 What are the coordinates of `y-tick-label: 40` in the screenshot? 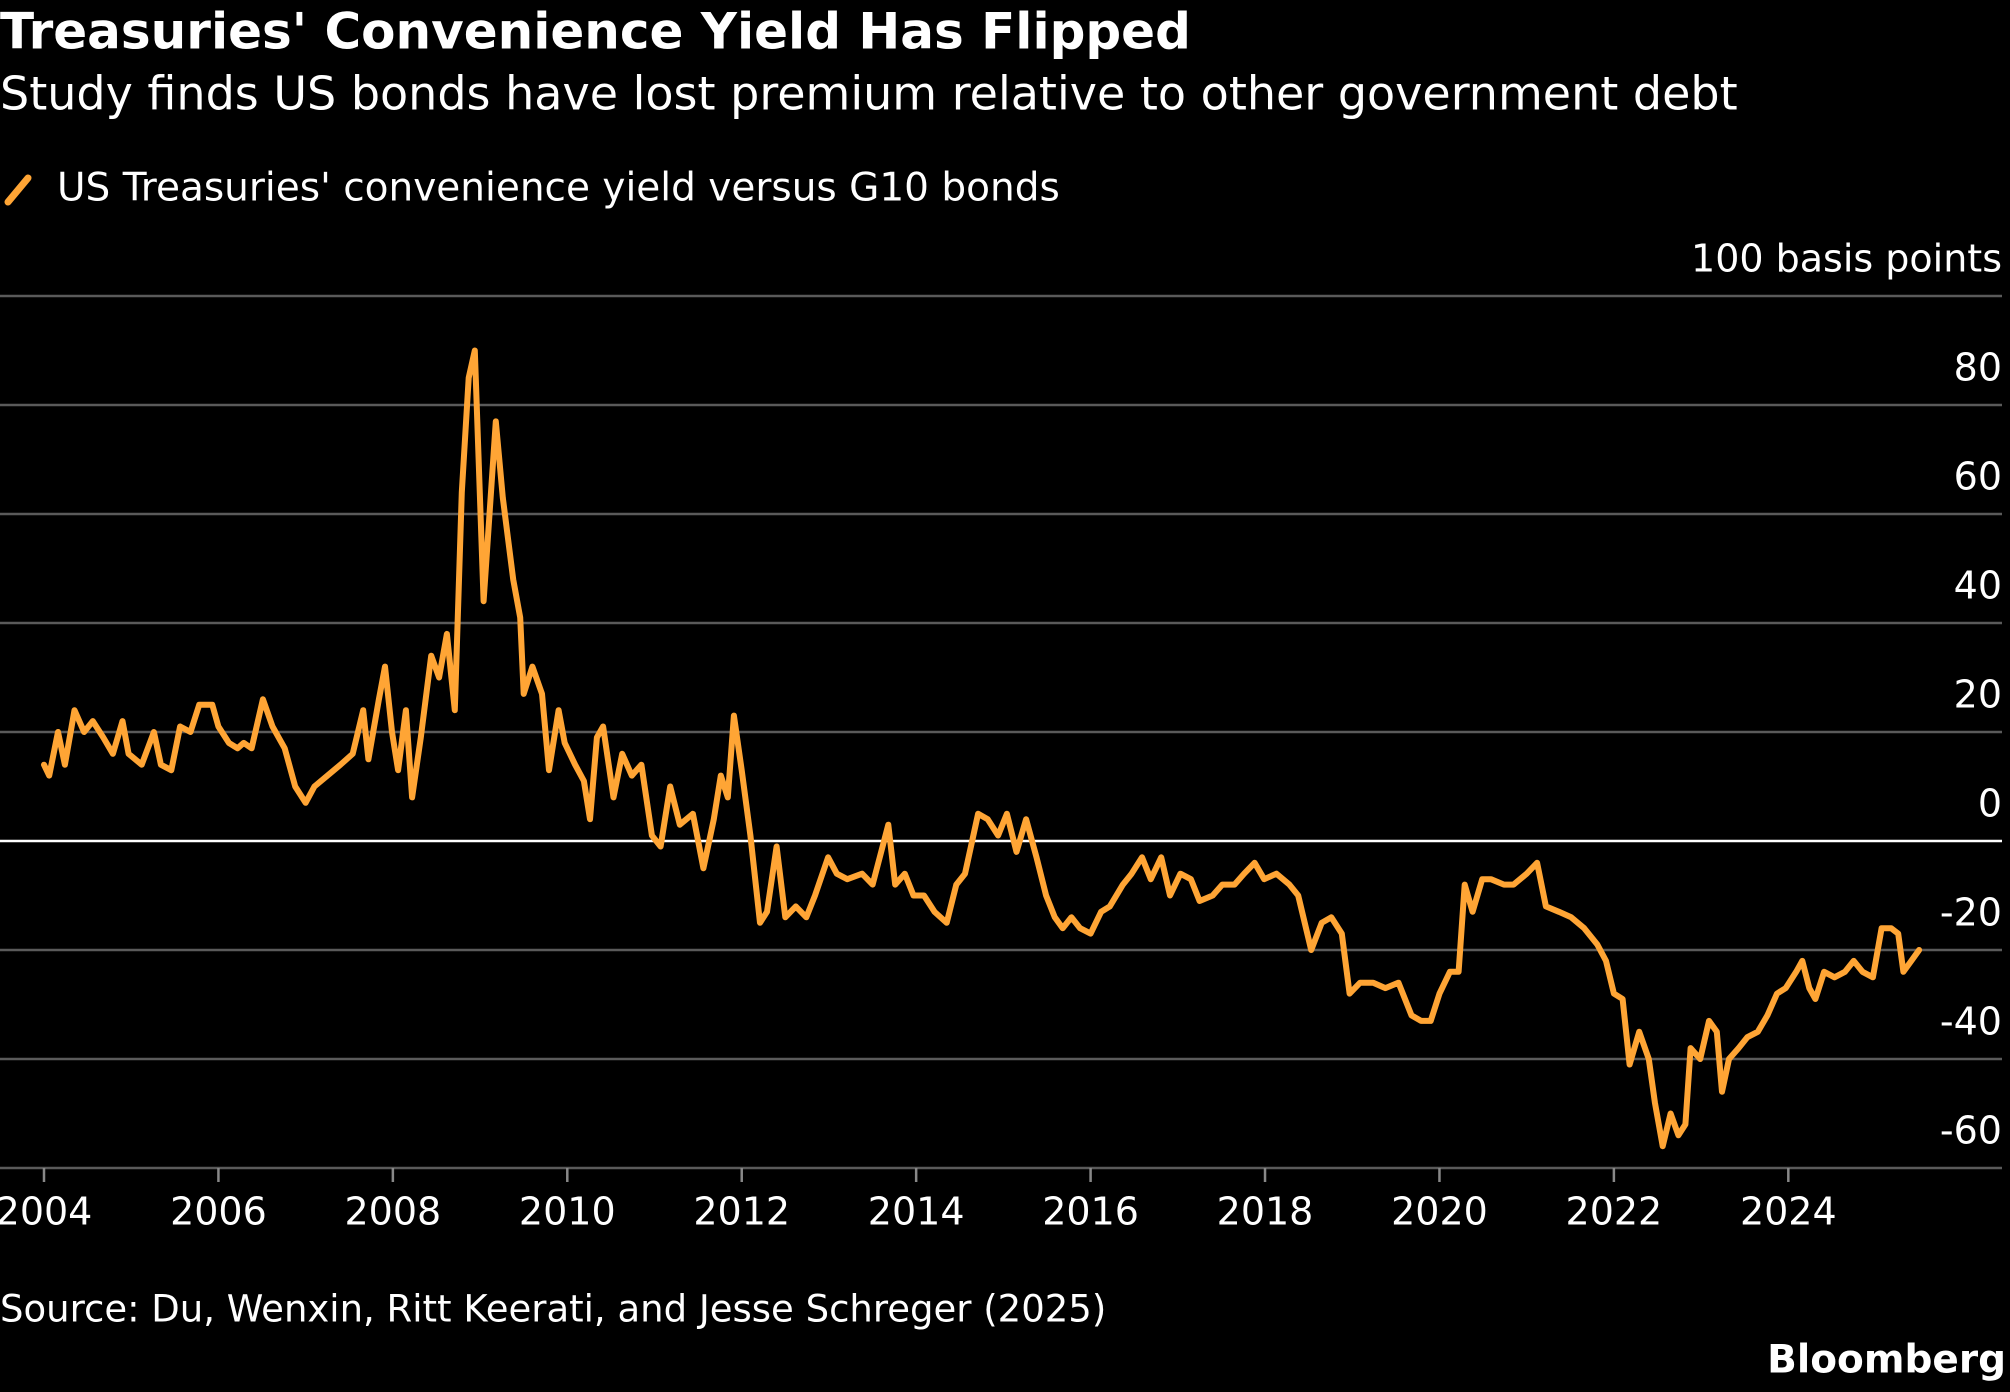 It's located at (1978, 586).